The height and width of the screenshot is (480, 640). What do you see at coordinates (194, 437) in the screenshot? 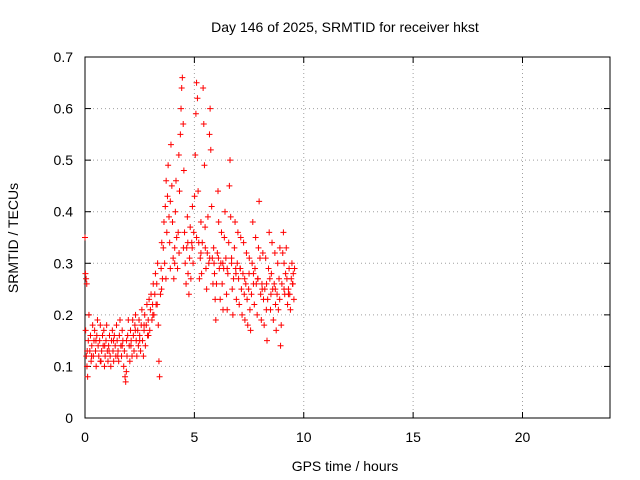
I see `x-tick-label: 5` at bounding box center [194, 437].